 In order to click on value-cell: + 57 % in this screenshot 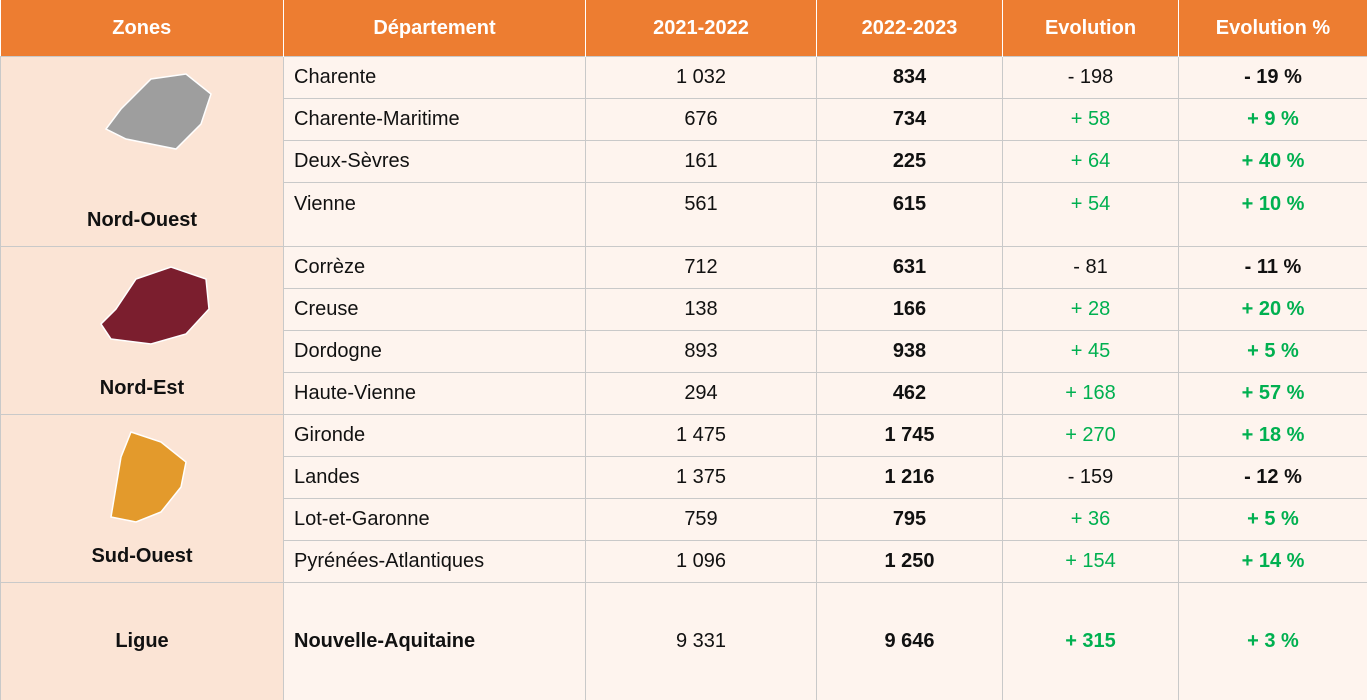, I will do `click(1272, 393)`.